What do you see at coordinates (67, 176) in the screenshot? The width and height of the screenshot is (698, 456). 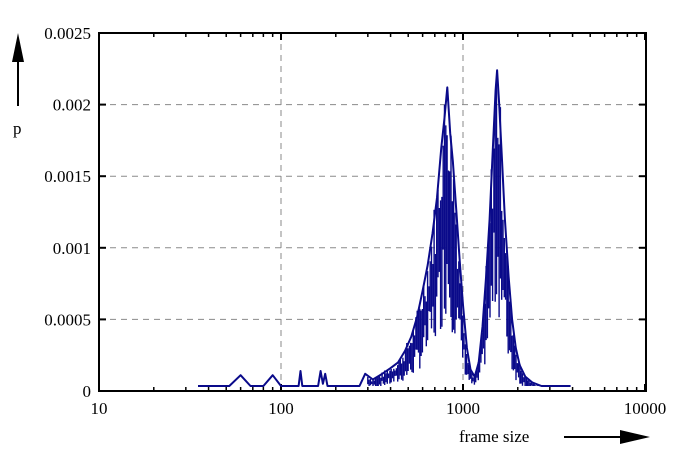 I see `y-tick-label: 0.0015` at bounding box center [67, 176].